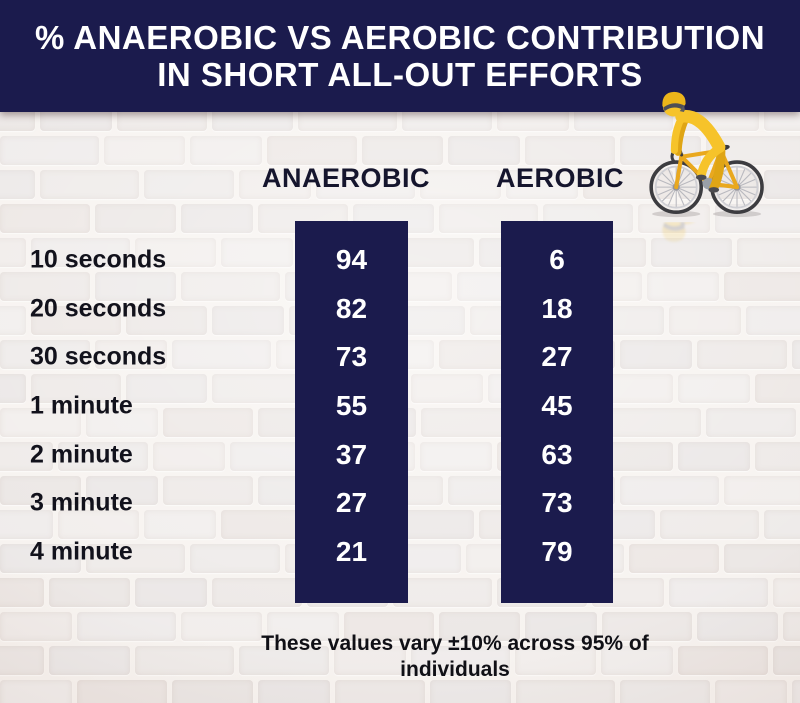 The height and width of the screenshot is (703, 800). What do you see at coordinates (351, 454) in the screenshot?
I see `anaerobic-value: 37` at bounding box center [351, 454].